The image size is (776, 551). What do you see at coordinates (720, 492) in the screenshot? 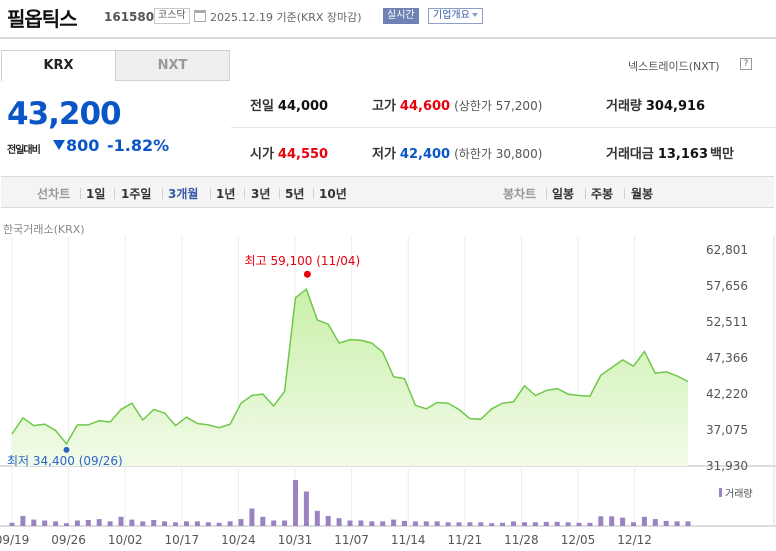
I see `volume-legend-marker` at bounding box center [720, 492].